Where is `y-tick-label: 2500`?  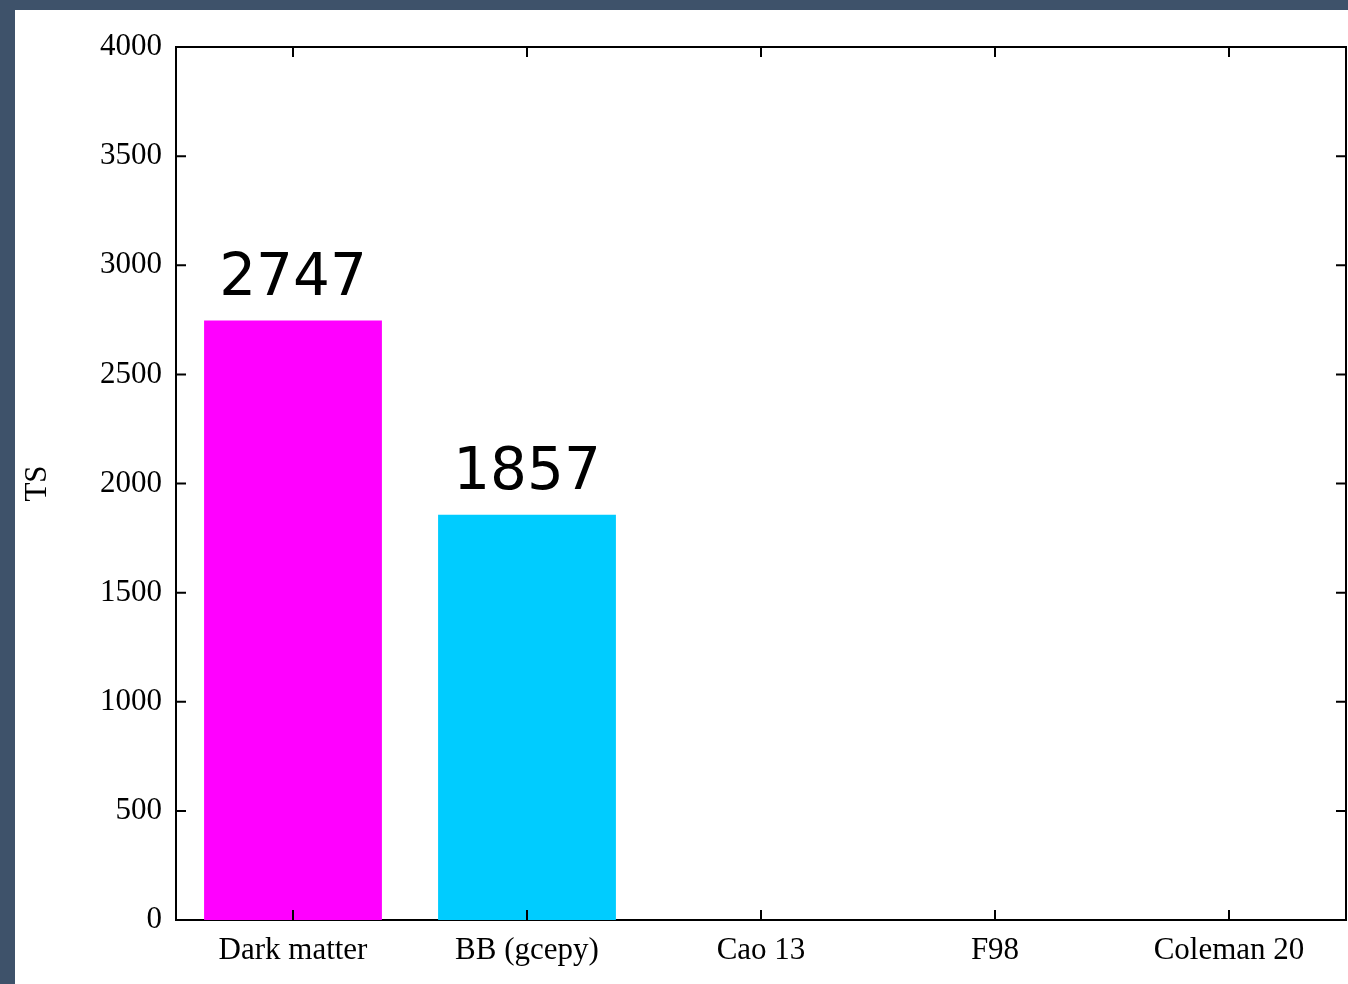 y-tick-label: 2500 is located at coordinates (131, 372).